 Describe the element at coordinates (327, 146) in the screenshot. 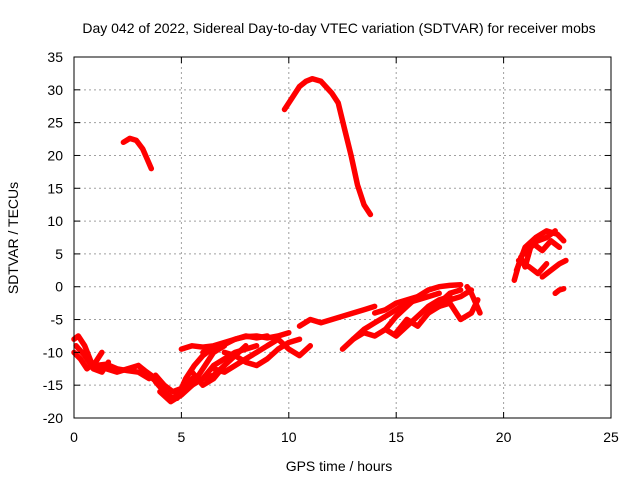

I see `series-arc19` at that location.